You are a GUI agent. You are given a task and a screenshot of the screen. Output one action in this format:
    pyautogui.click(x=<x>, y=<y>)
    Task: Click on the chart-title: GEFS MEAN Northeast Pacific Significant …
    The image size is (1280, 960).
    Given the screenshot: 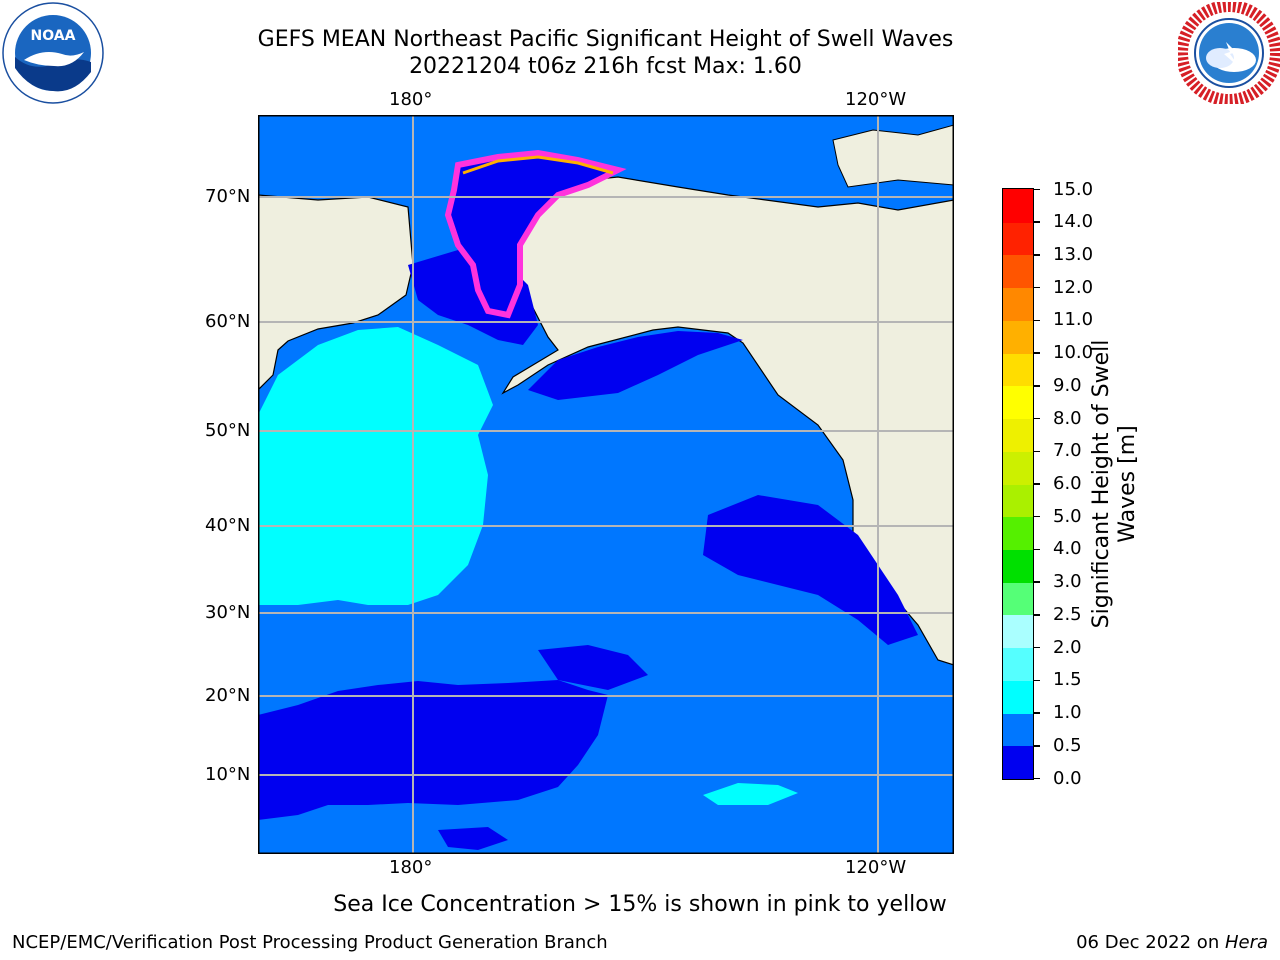 What is the action you would take?
    pyautogui.click(x=605, y=39)
    